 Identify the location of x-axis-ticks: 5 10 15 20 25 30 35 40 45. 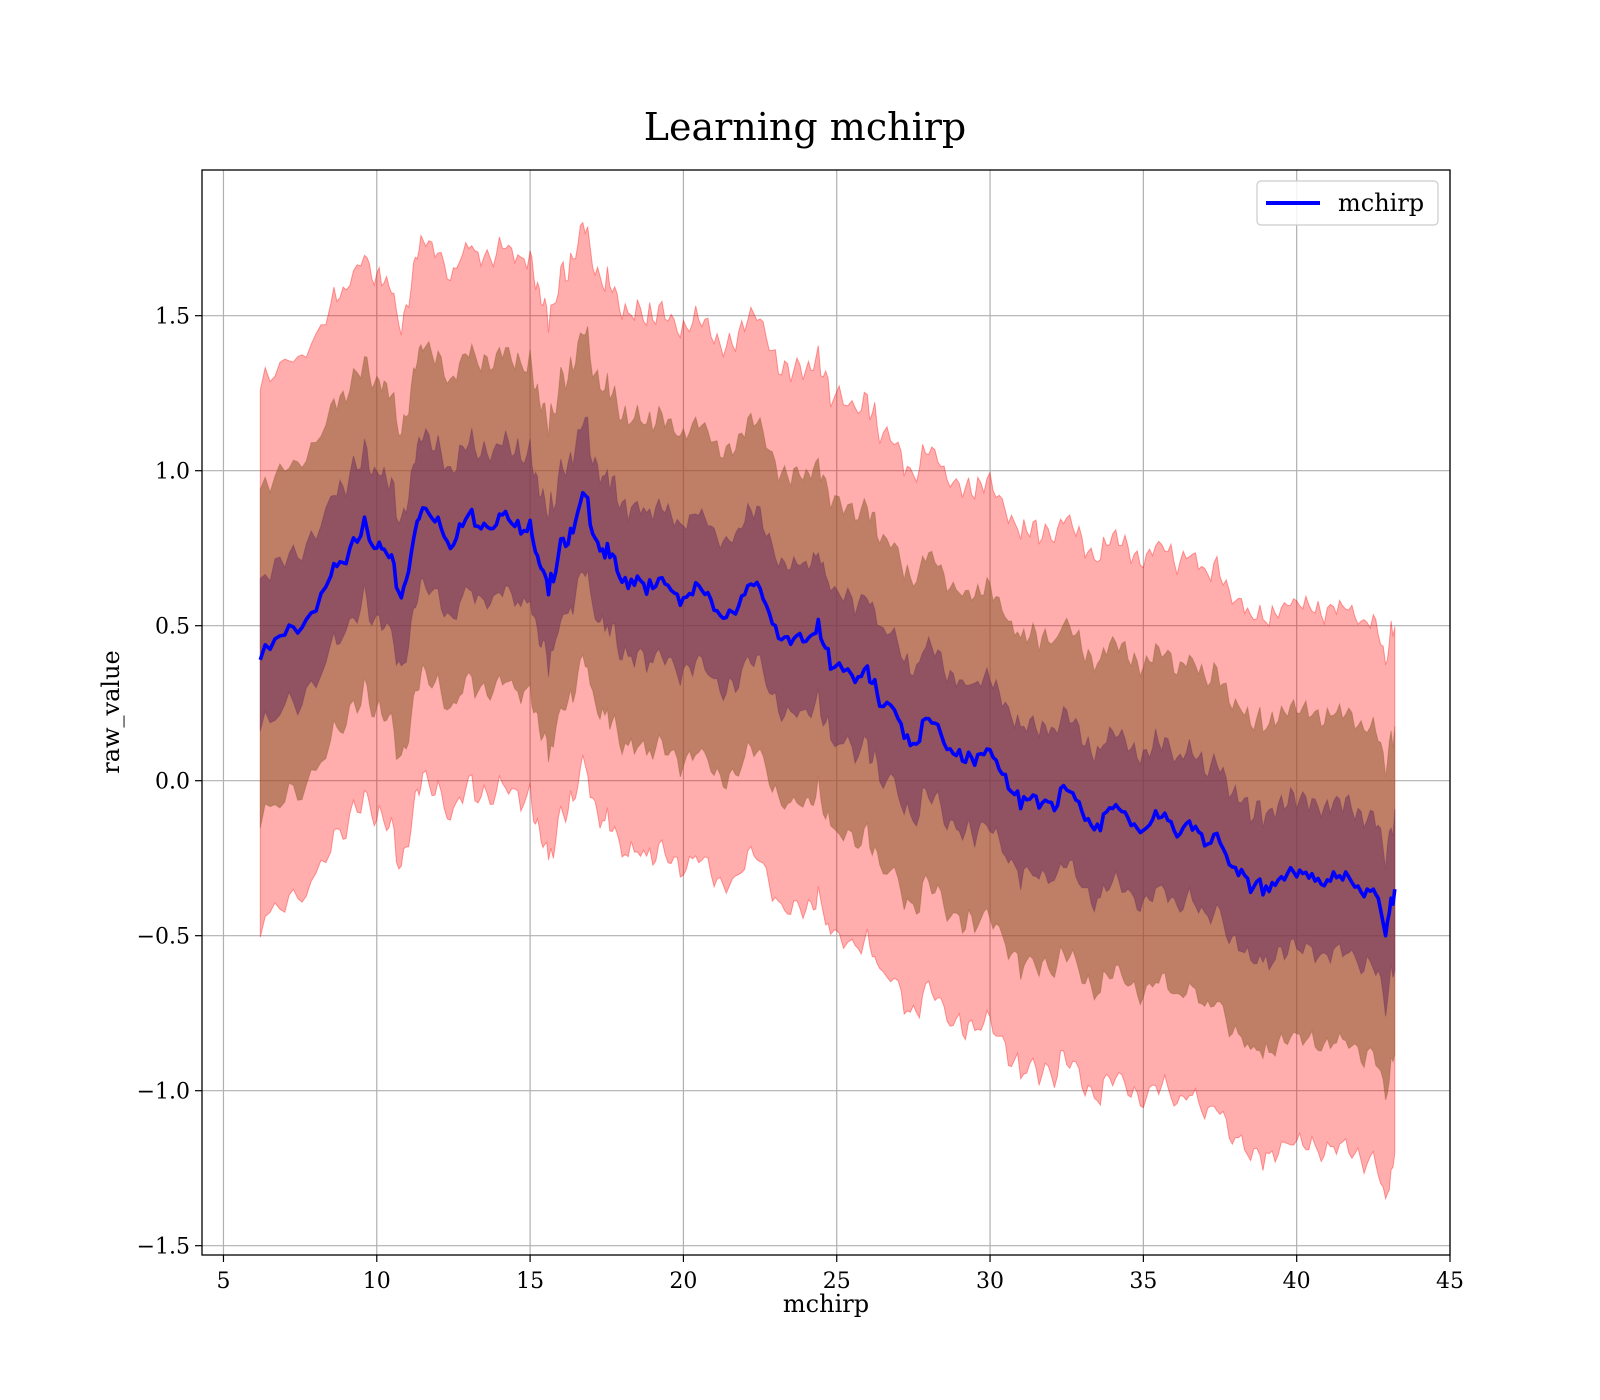
(840, 1274).